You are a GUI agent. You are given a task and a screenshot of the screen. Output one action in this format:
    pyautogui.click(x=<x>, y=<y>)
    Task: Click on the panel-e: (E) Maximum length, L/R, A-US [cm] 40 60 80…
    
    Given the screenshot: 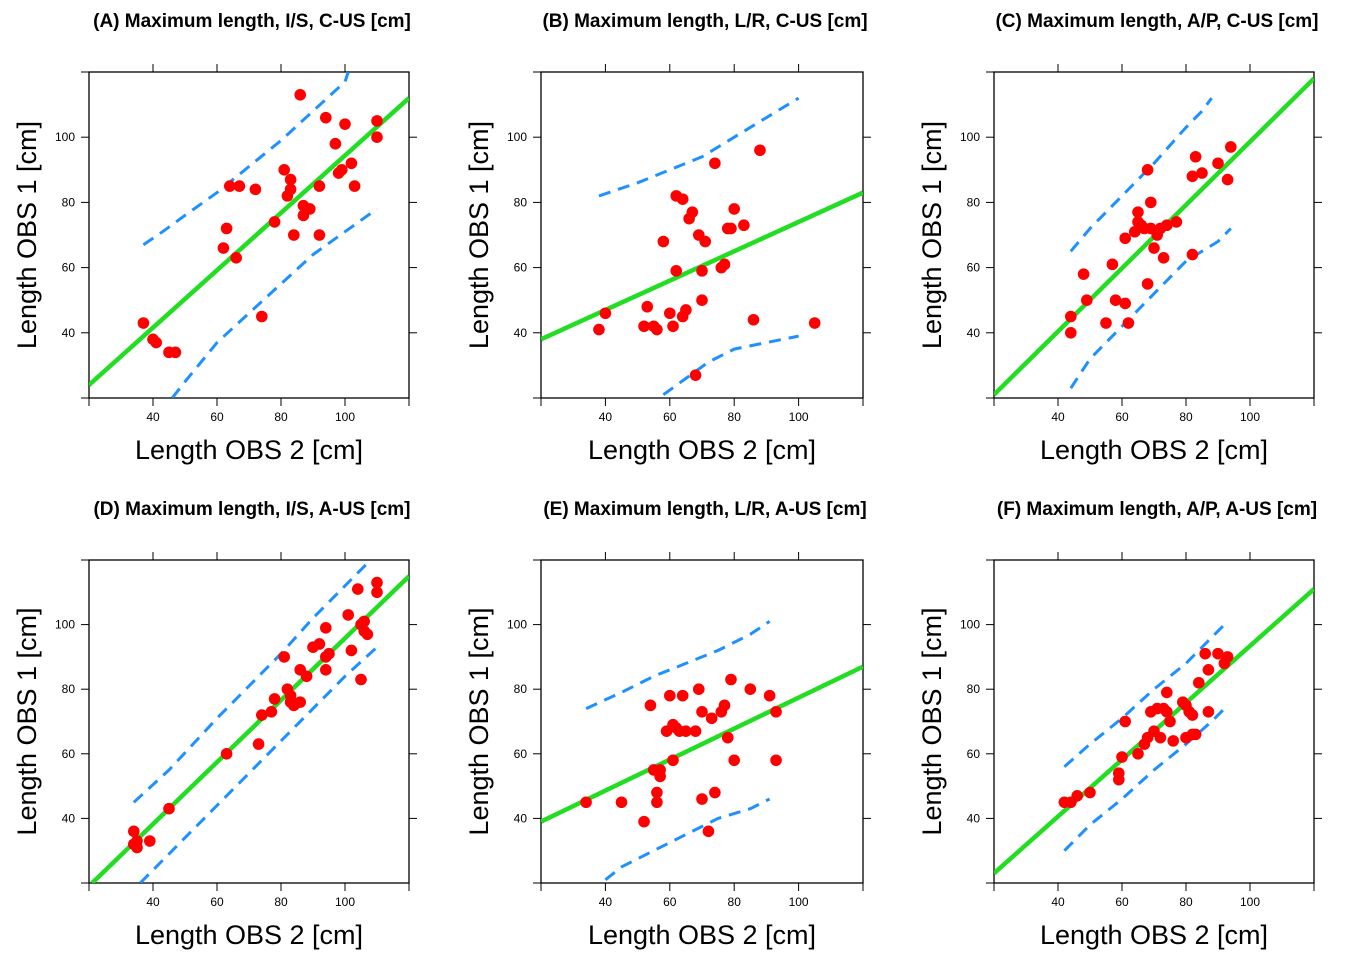 What is the action you would take?
    pyautogui.click(x=667, y=724)
    